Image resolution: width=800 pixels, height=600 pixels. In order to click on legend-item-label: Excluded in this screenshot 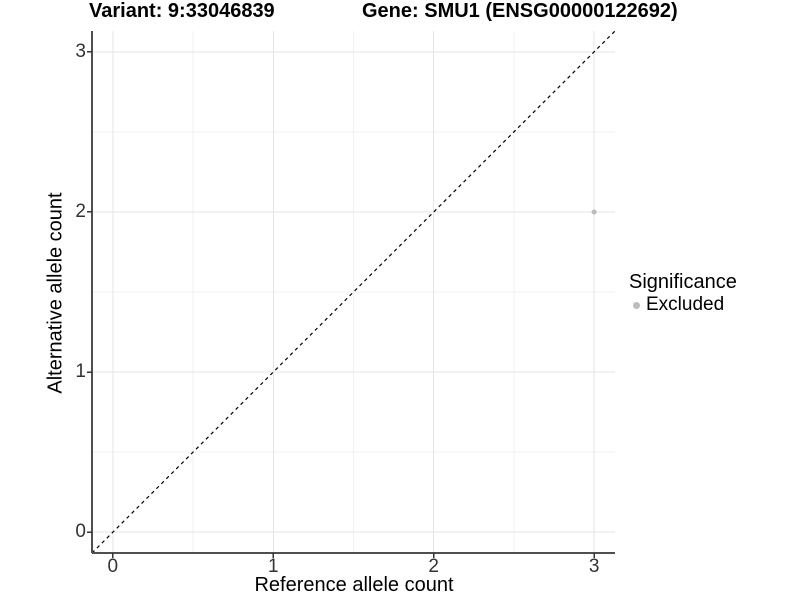, I will do `click(685, 304)`.